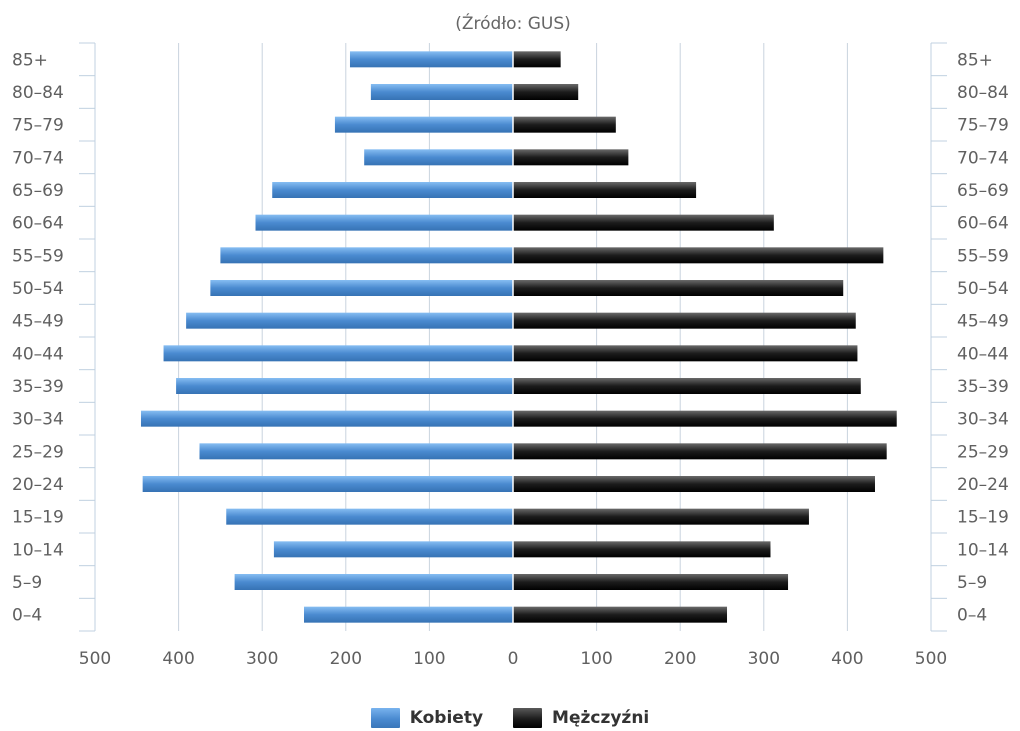  I want to click on category-label-right: 75–79, so click(983, 126).